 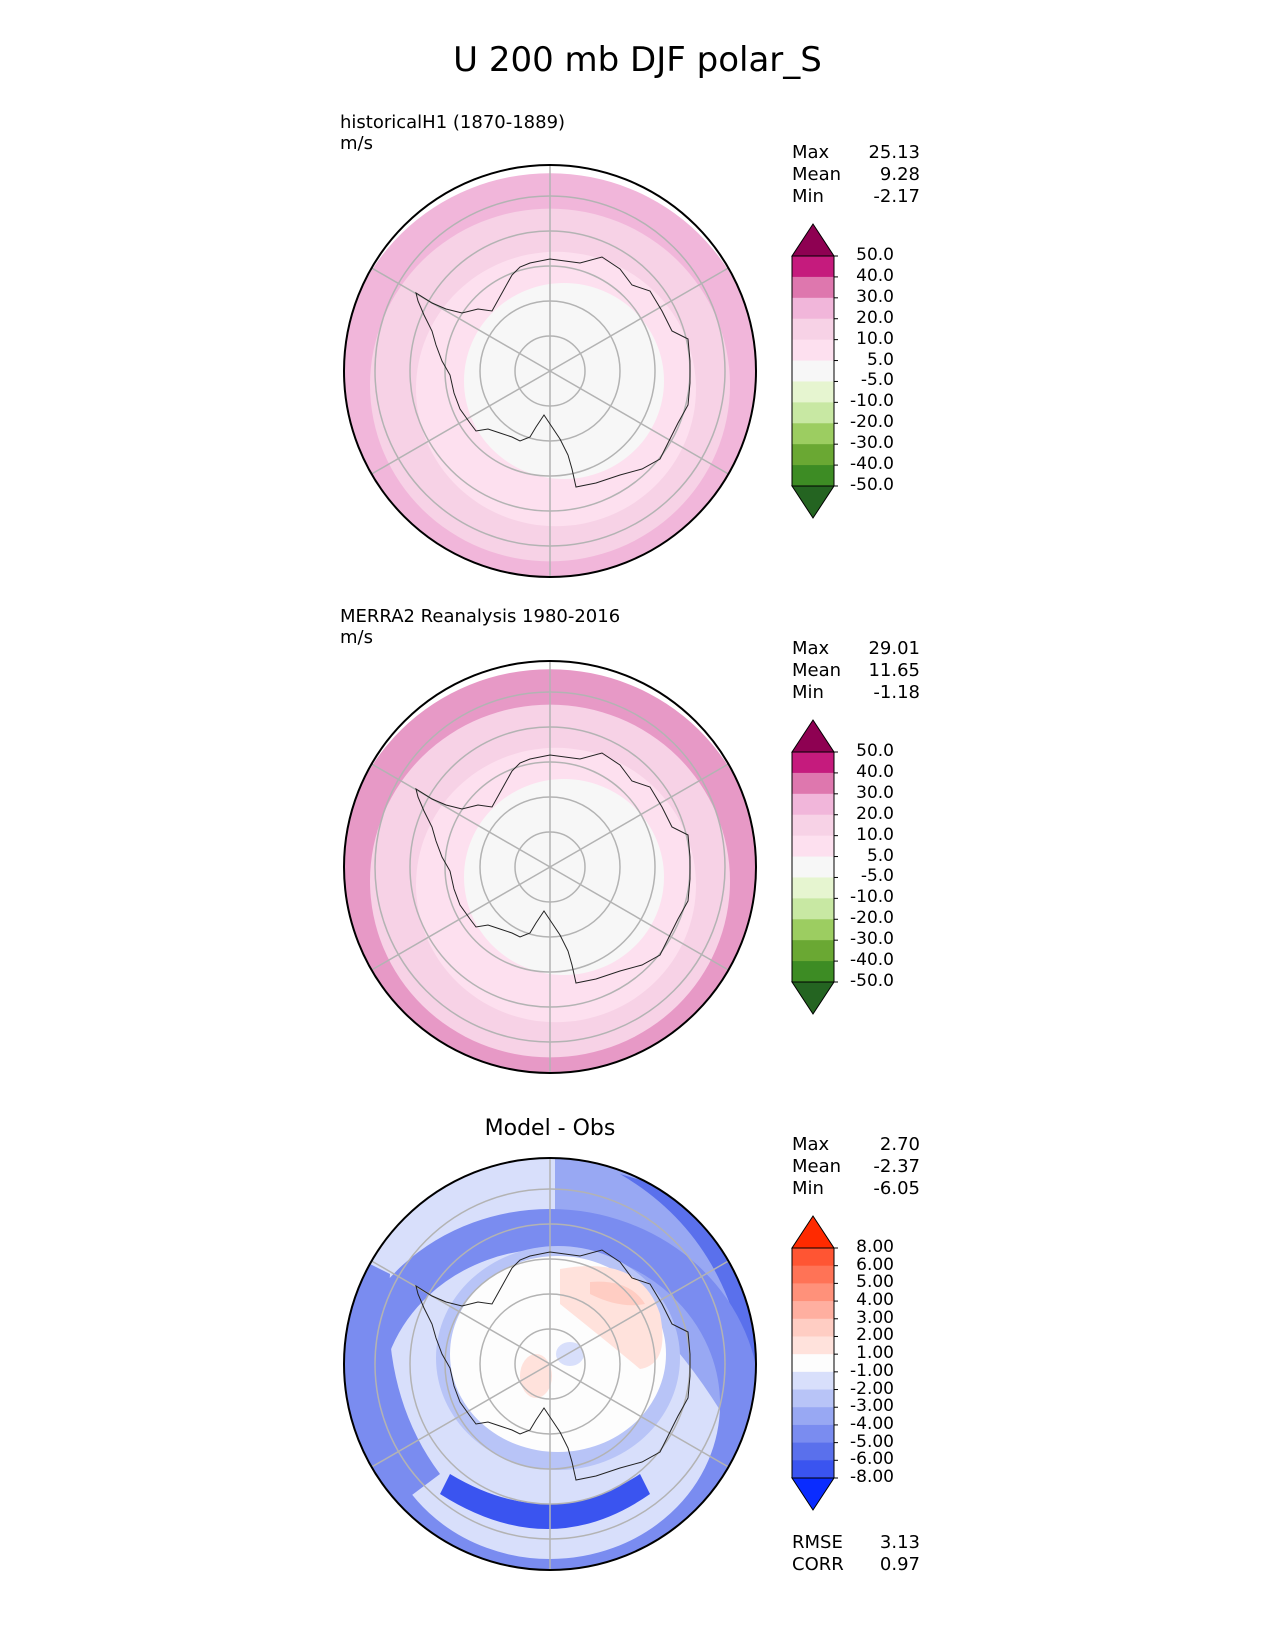 I want to click on colorbar-tick-label: 30.0, so click(x=875, y=296).